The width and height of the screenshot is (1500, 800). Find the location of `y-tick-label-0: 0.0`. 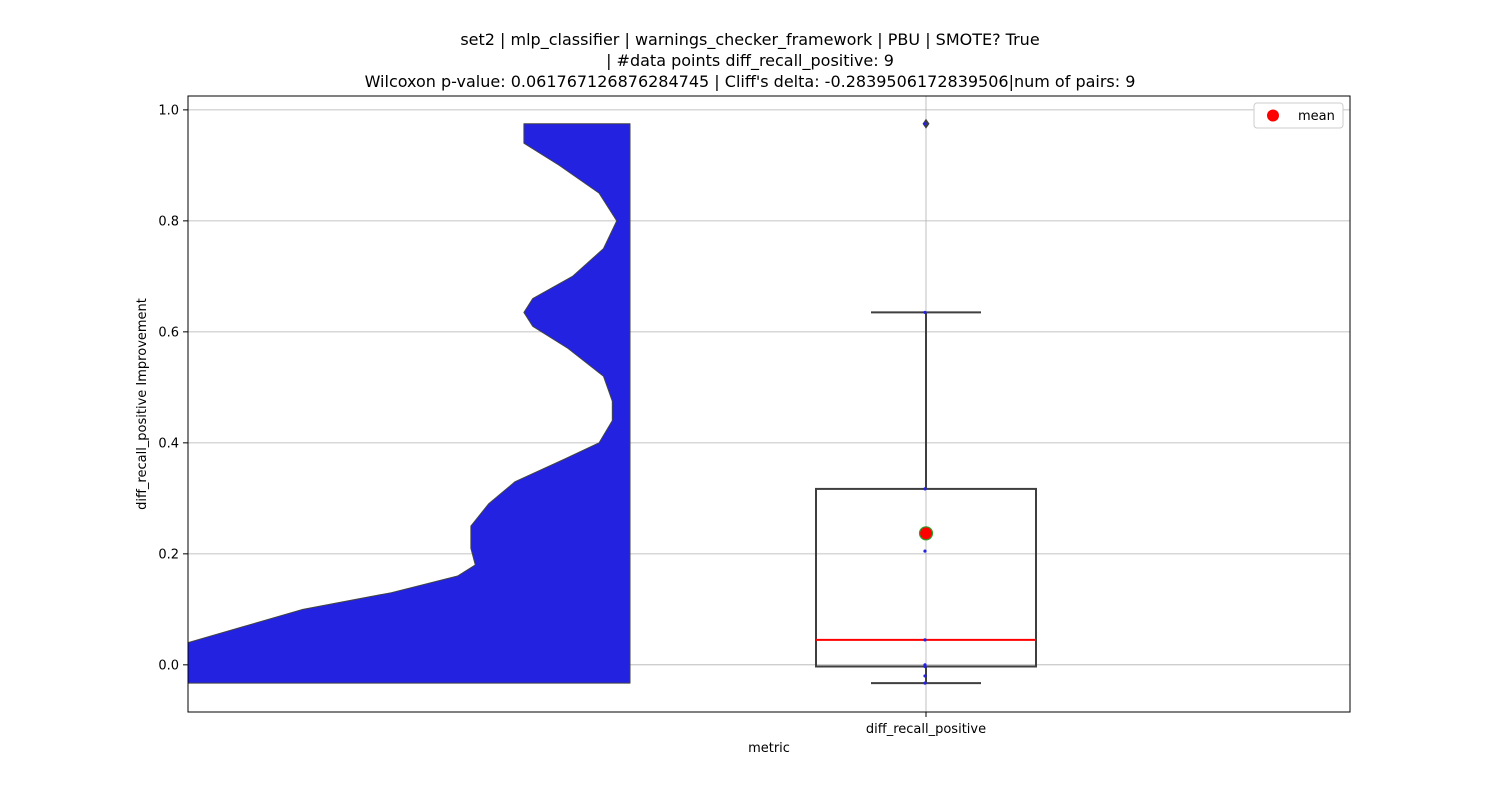

y-tick-label-0: 0.0 is located at coordinates (168, 665).